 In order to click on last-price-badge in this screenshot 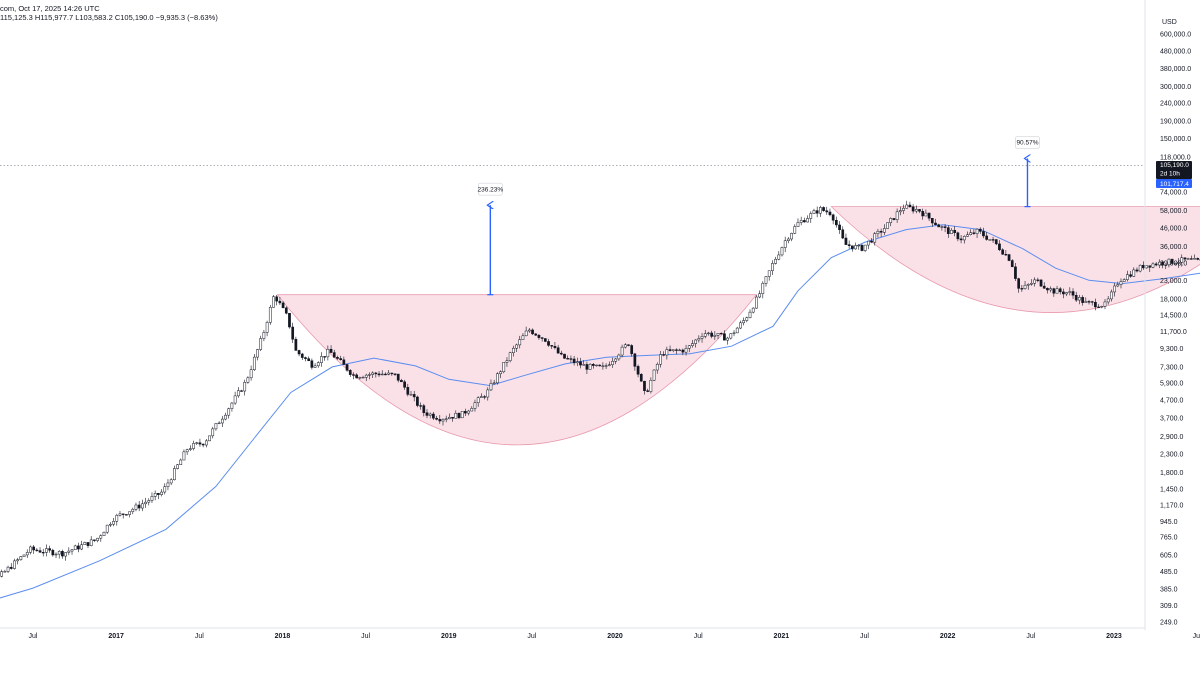, I will do `click(1174, 169)`.